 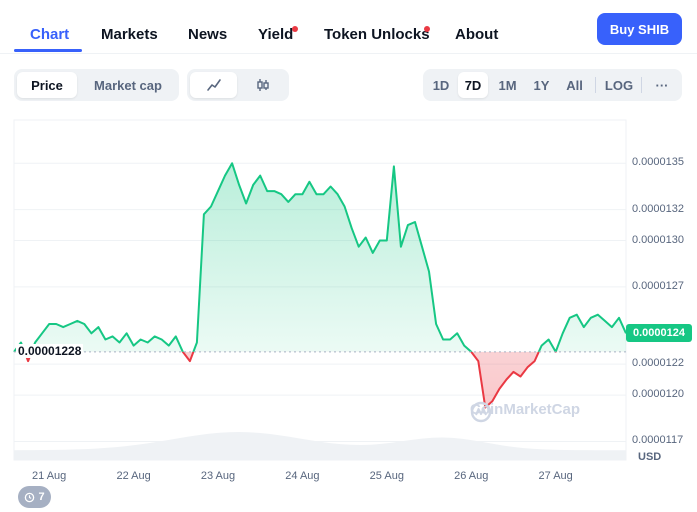 I want to click on range-all: All, so click(x=574, y=85).